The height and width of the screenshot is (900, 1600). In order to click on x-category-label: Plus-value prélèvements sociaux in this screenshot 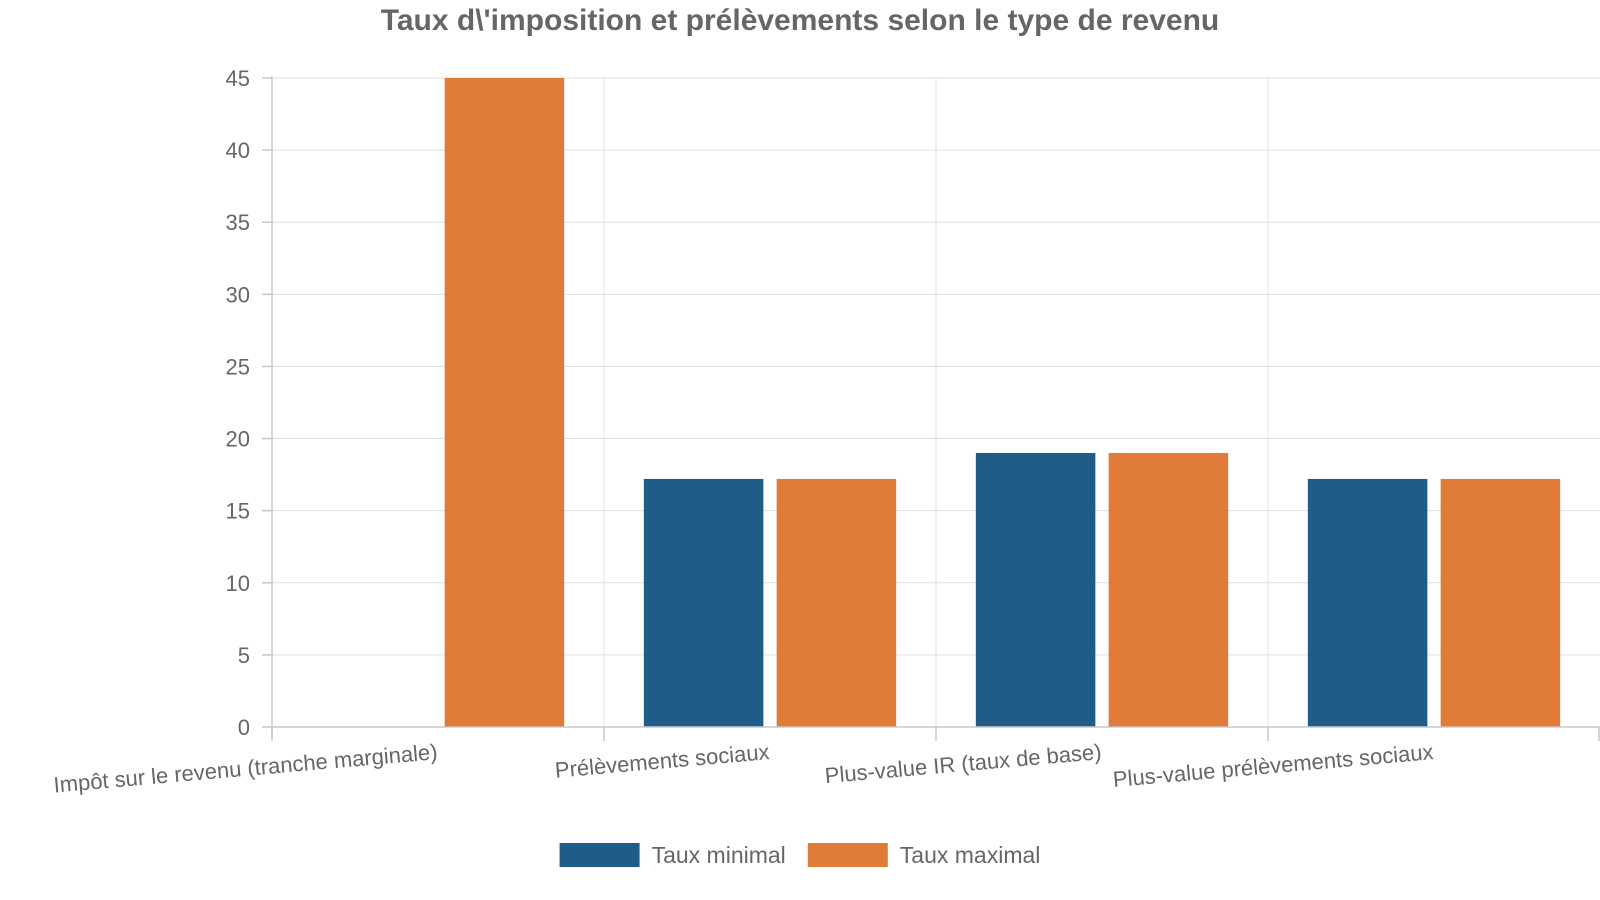, I will do `click(1273, 765)`.